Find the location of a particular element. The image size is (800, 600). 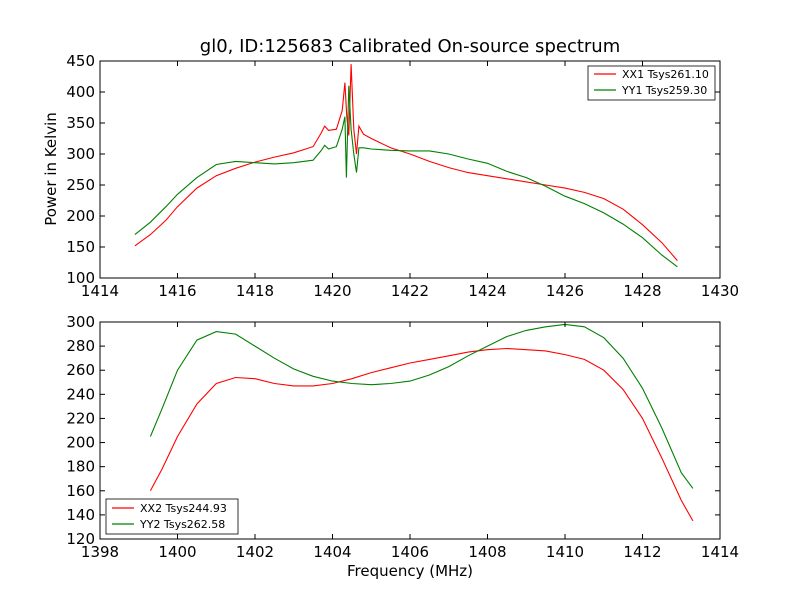

bottom-y-tick-label: 240 is located at coordinates (80, 394).